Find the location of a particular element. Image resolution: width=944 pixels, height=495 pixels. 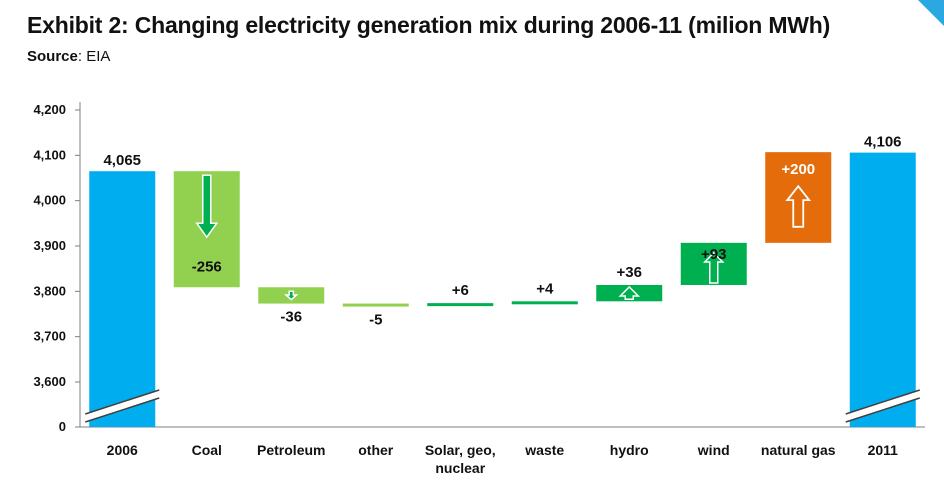

x-category-label: Solar, geo, is located at coordinates (460, 450).